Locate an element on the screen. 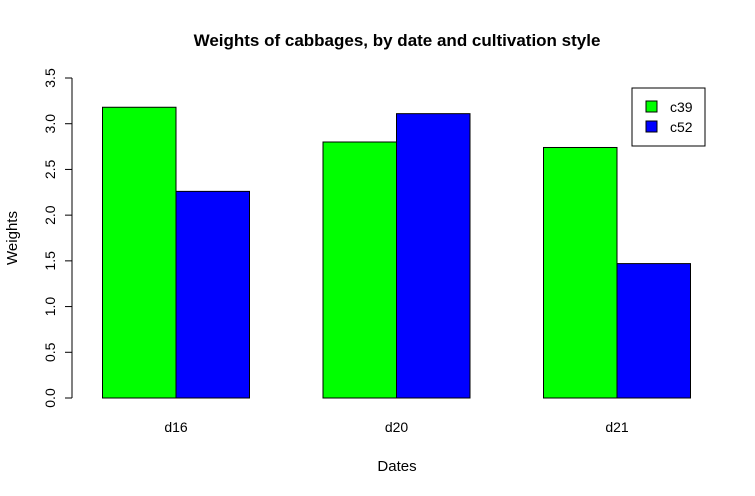 The width and height of the screenshot is (755, 496). legend-box is located at coordinates (668, 117).